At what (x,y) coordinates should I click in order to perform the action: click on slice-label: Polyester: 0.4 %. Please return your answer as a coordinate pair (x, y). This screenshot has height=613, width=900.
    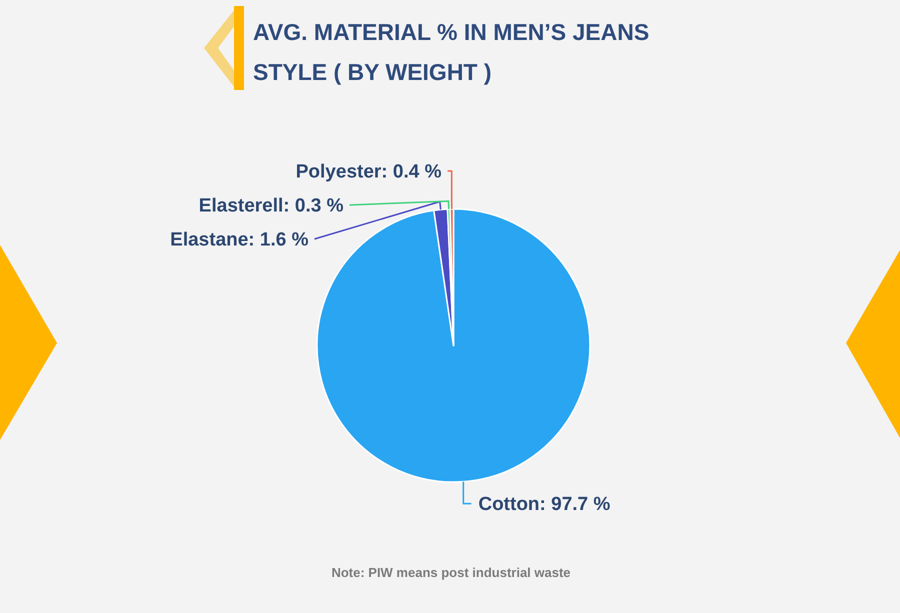
    Looking at the image, I should click on (369, 172).